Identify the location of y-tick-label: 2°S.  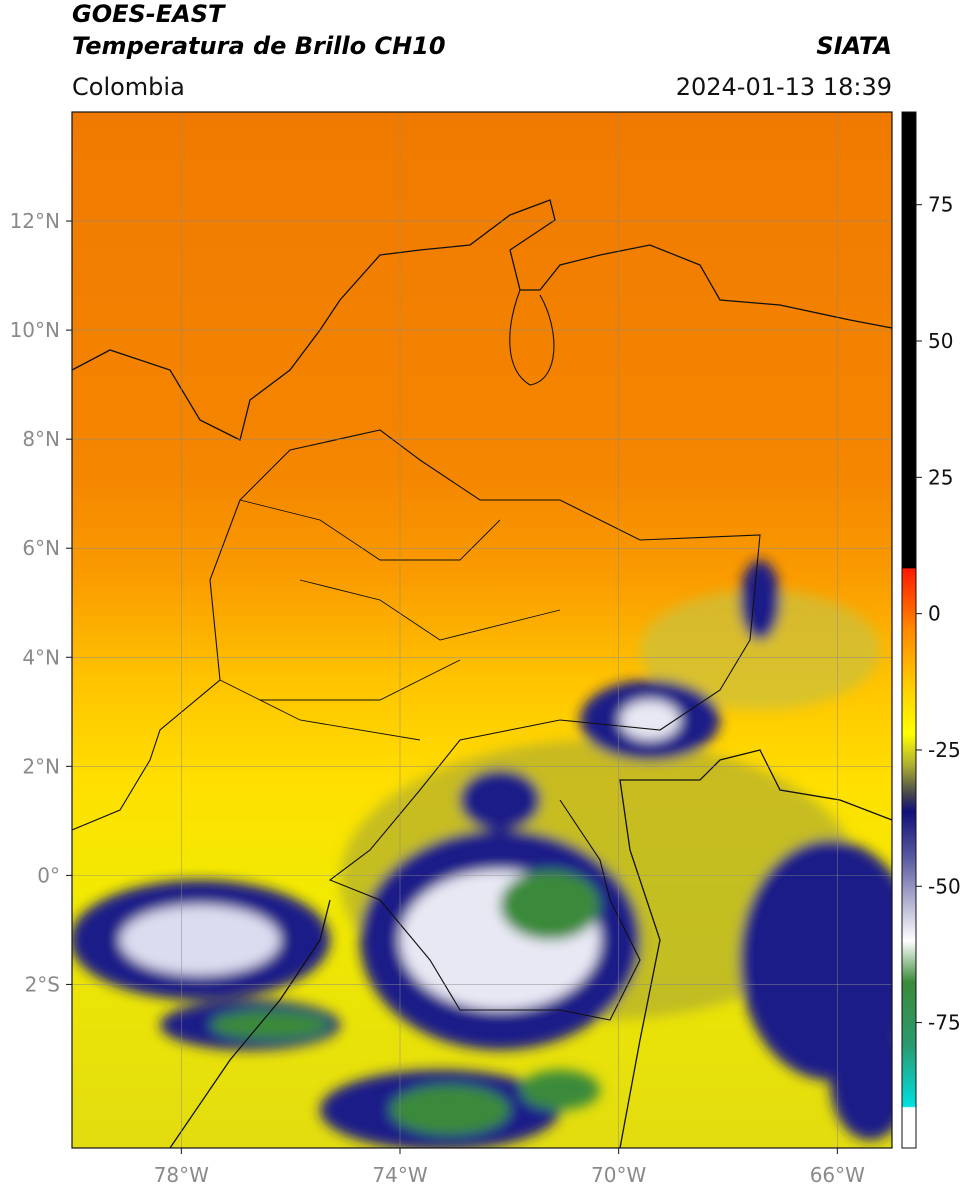
(42, 984).